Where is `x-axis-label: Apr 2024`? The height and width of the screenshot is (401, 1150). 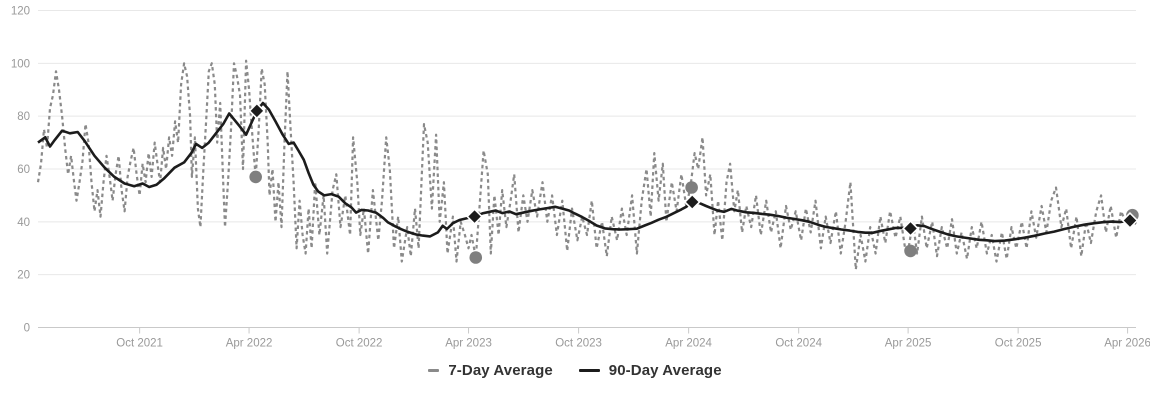
x-axis-label: Apr 2024 is located at coordinates (688, 344).